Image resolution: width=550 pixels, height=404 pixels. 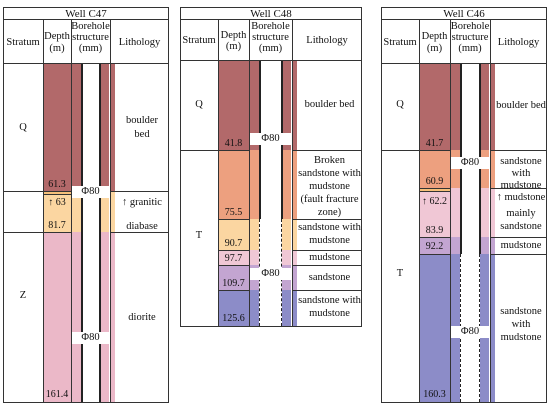 What do you see at coordinates (435, 328) in the screenshot?
I see `layer-band-sandmud2` at bounding box center [435, 328].